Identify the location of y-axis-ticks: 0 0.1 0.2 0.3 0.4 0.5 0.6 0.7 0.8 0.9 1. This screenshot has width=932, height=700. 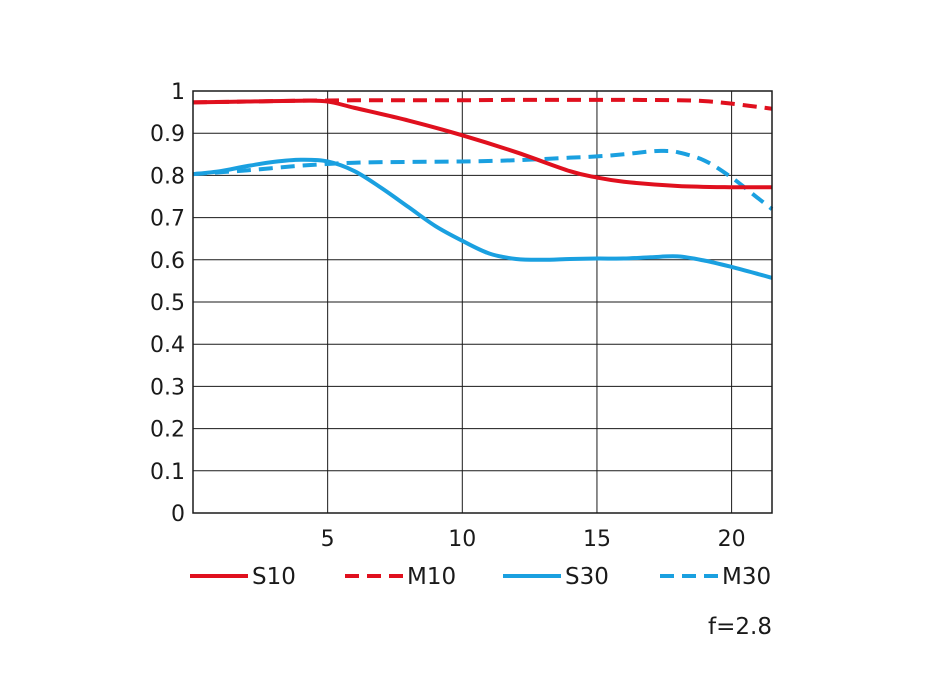
(167, 303).